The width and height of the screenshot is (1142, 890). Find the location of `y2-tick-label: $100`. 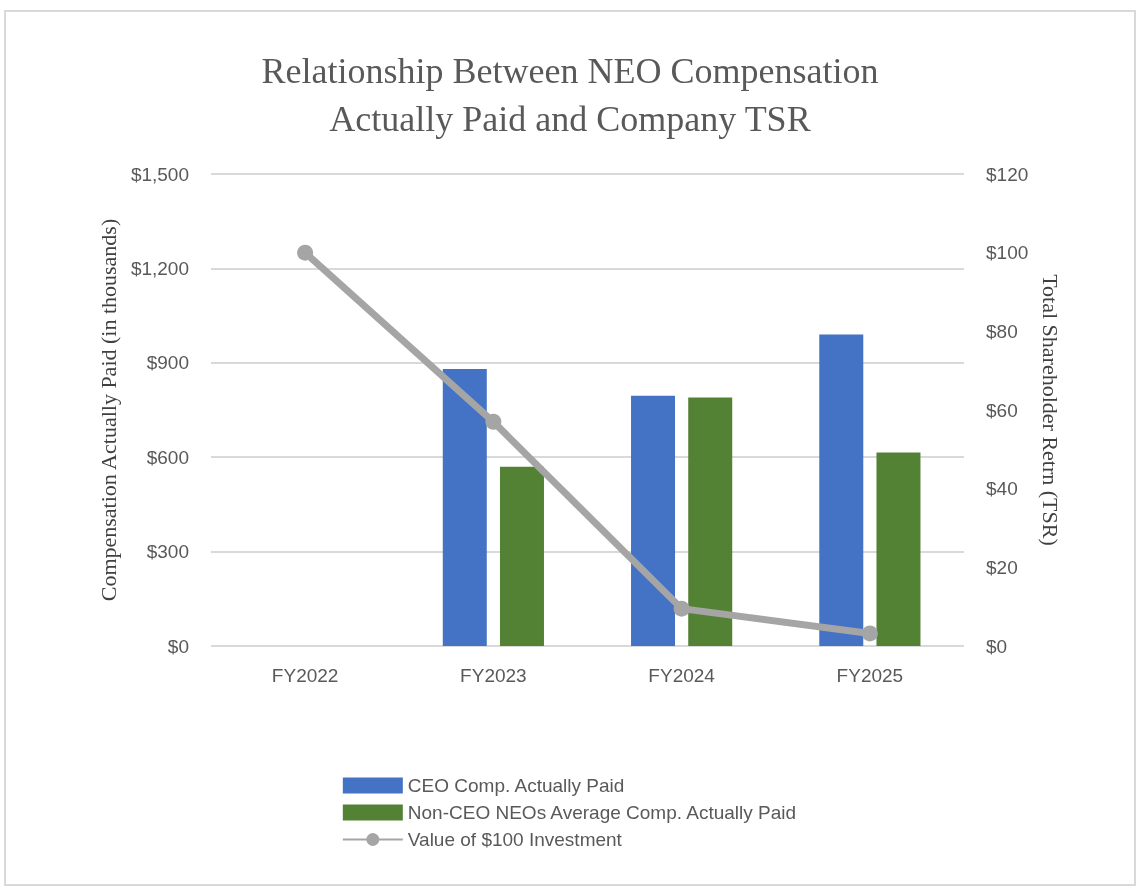

y2-tick-label: $100 is located at coordinates (1007, 253).